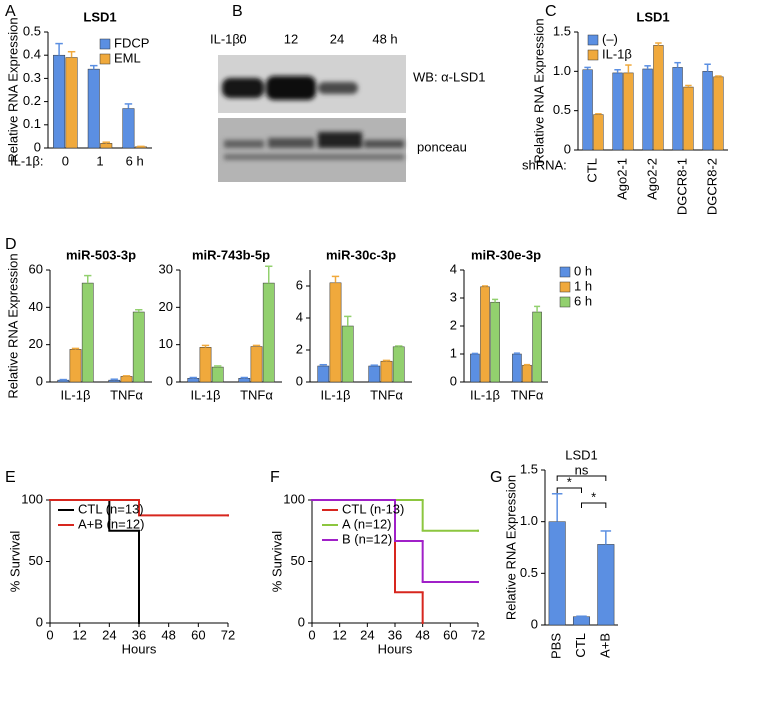  What do you see at coordinates (583, 285) in the screenshot?
I see `legend-label: 1 h` at bounding box center [583, 285].